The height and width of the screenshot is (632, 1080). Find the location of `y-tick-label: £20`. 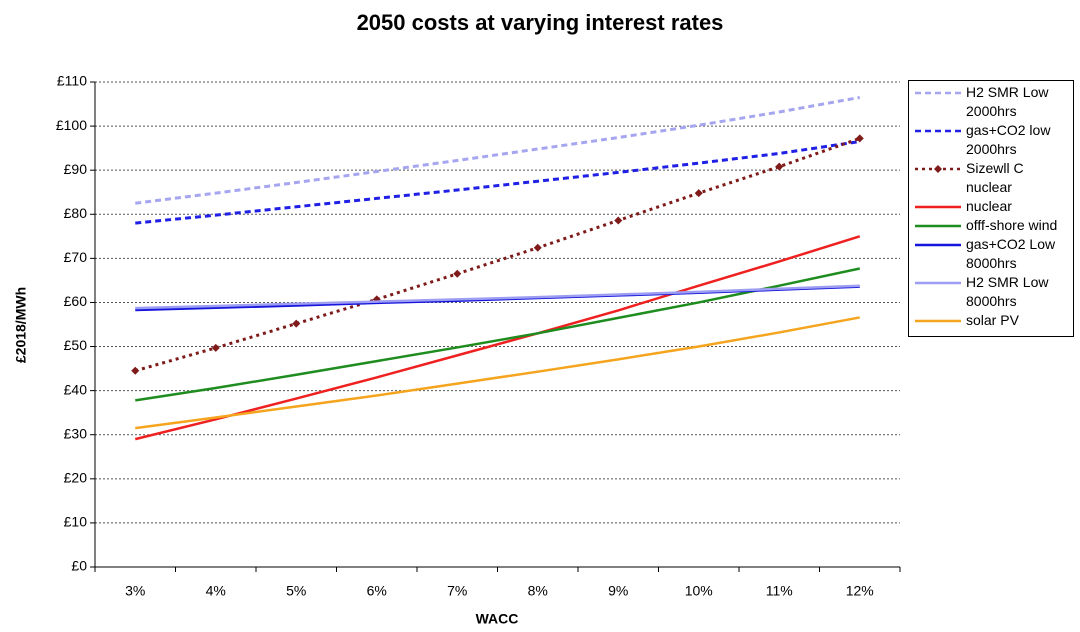

y-tick-label: £20 is located at coordinates (76, 478).